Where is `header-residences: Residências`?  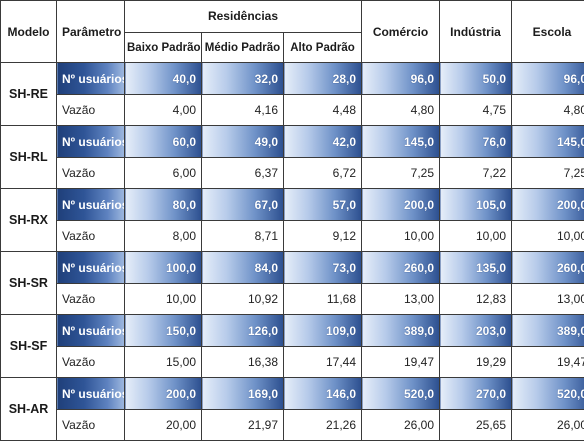
header-residences: Residências is located at coordinates (243, 16).